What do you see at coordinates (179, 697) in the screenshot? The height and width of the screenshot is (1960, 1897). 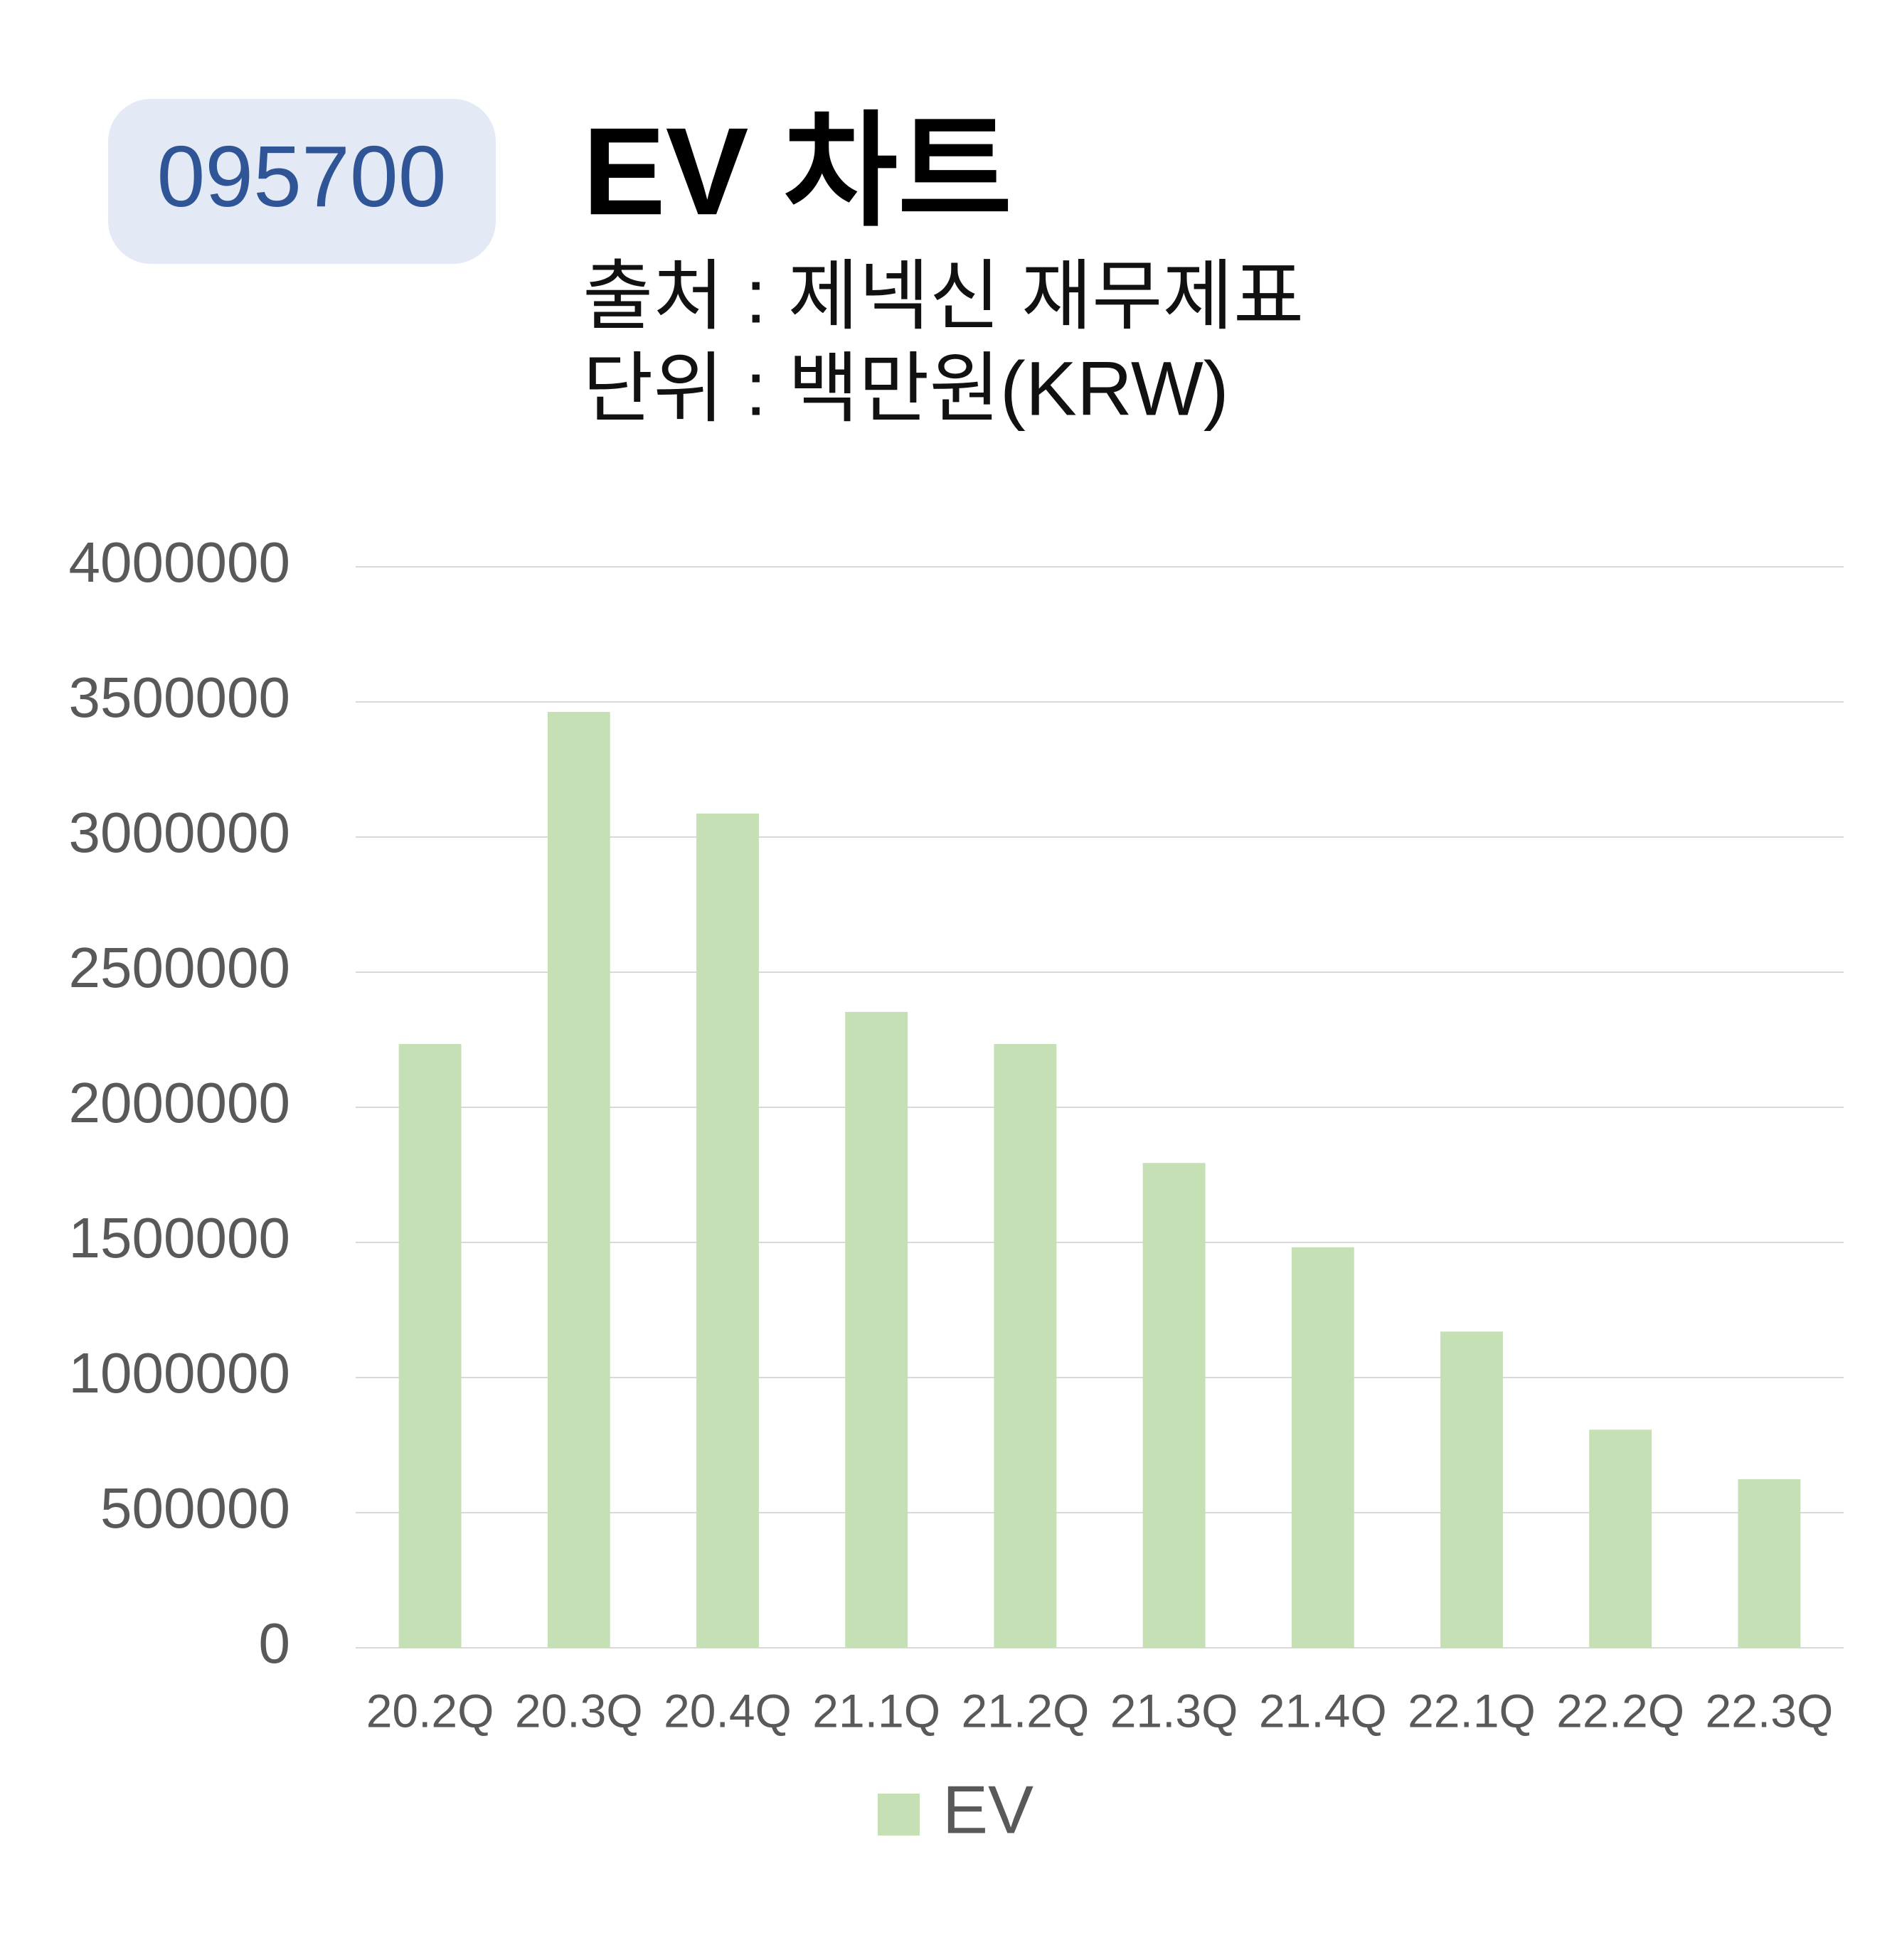 I see `y-tick-label: 3500000` at bounding box center [179, 697].